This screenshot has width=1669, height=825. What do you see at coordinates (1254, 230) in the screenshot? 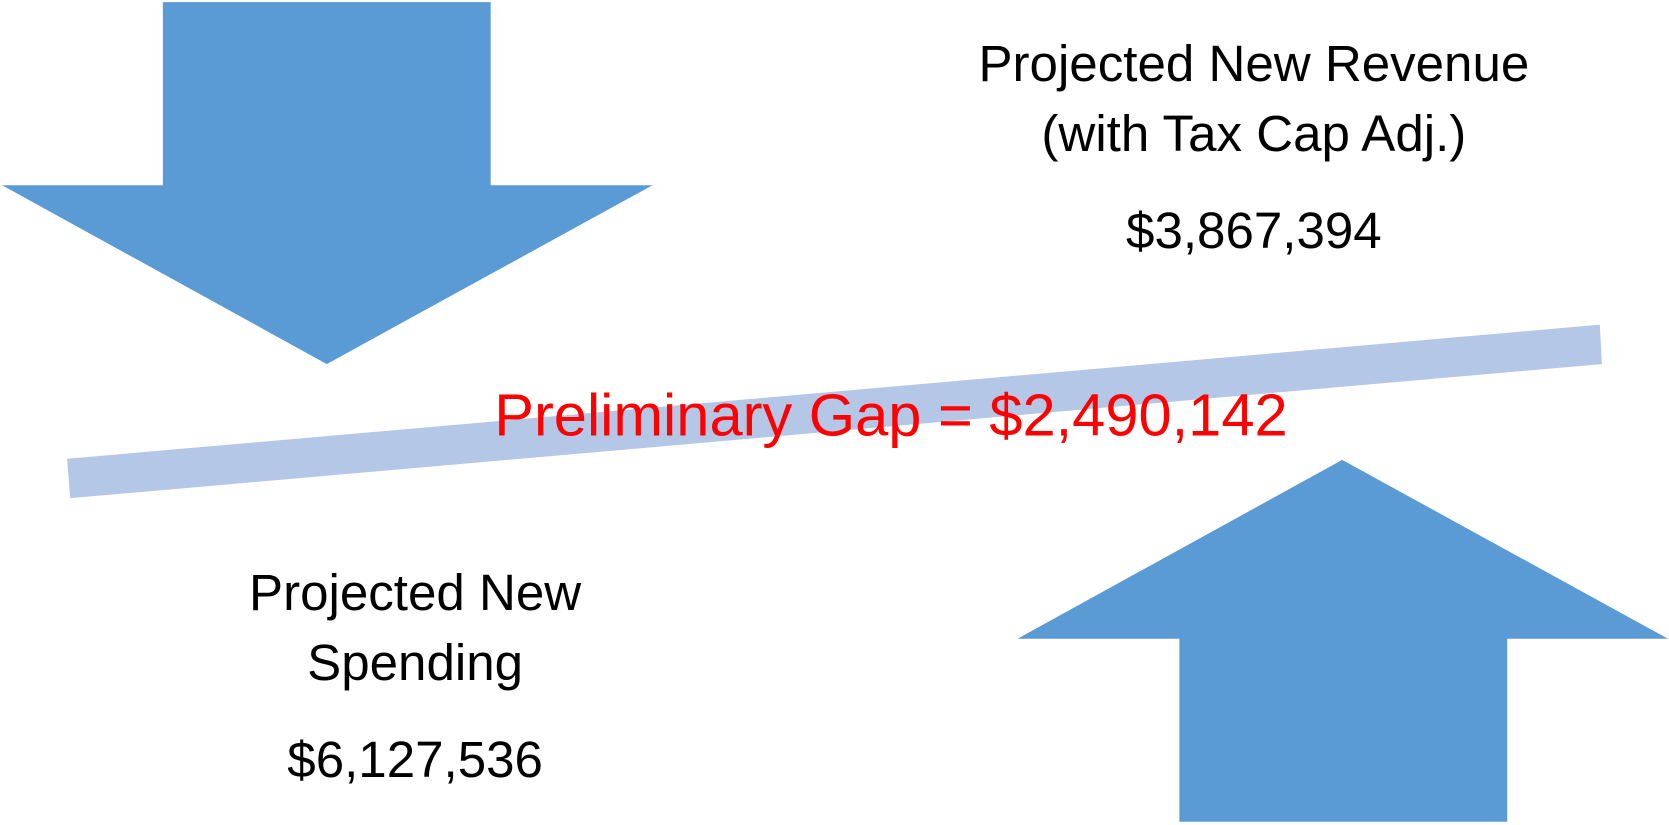
I see `revenue-amount: $3,867,394` at bounding box center [1254, 230].